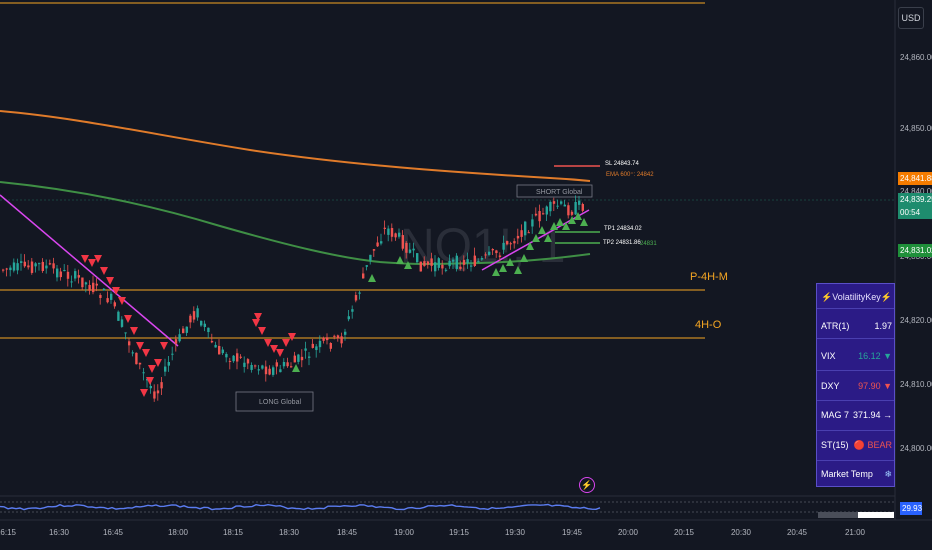 The width and height of the screenshot is (932, 550). Describe the element at coordinates (274, 401) in the screenshot. I see `long-global-box` at that location.